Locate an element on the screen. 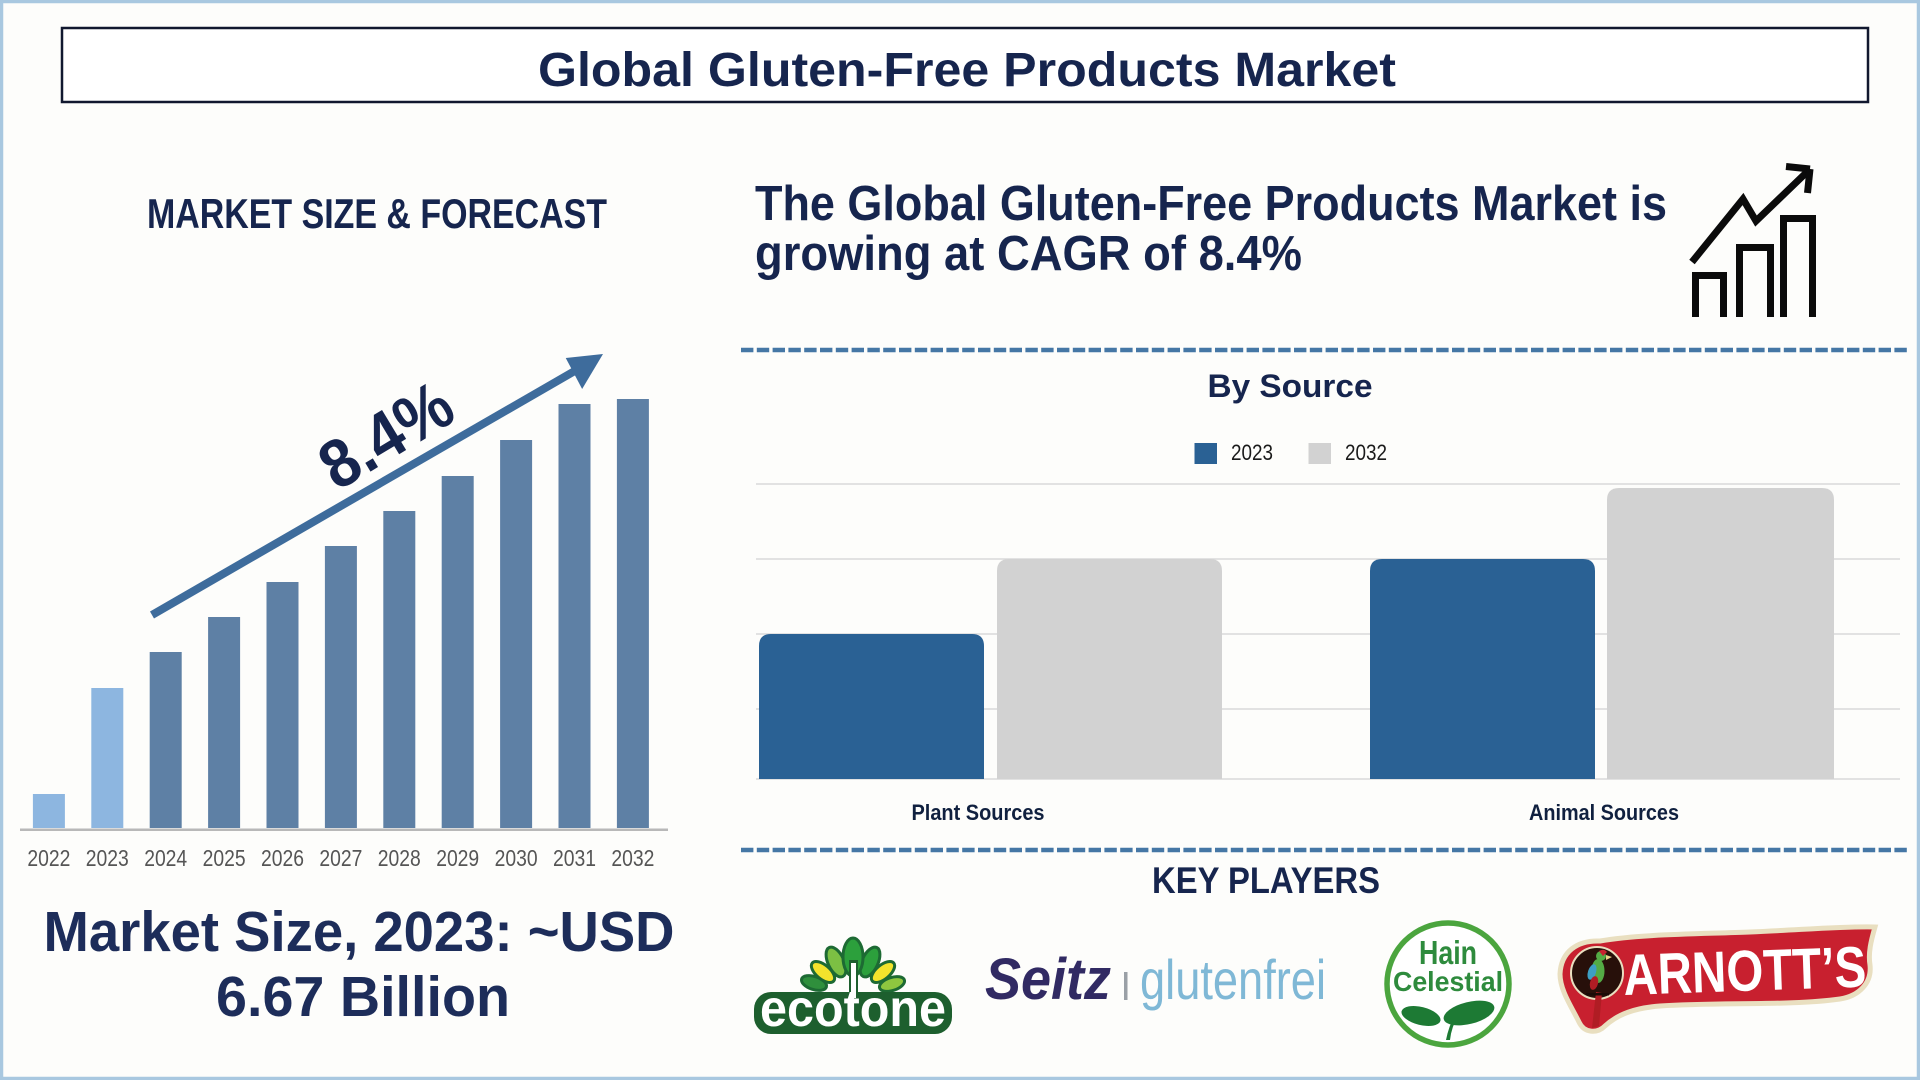  svg-text: 2025 is located at coordinates (224, 858).